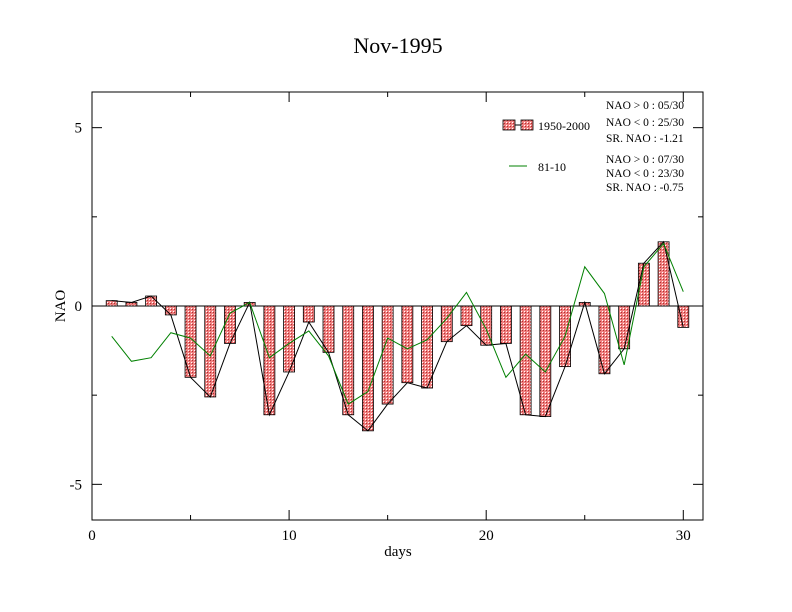 This screenshot has width=792, height=612. What do you see at coordinates (645, 139) in the screenshot?
I see `stat-1950-2000-sr: SR. NAO : -1.21` at bounding box center [645, 139].